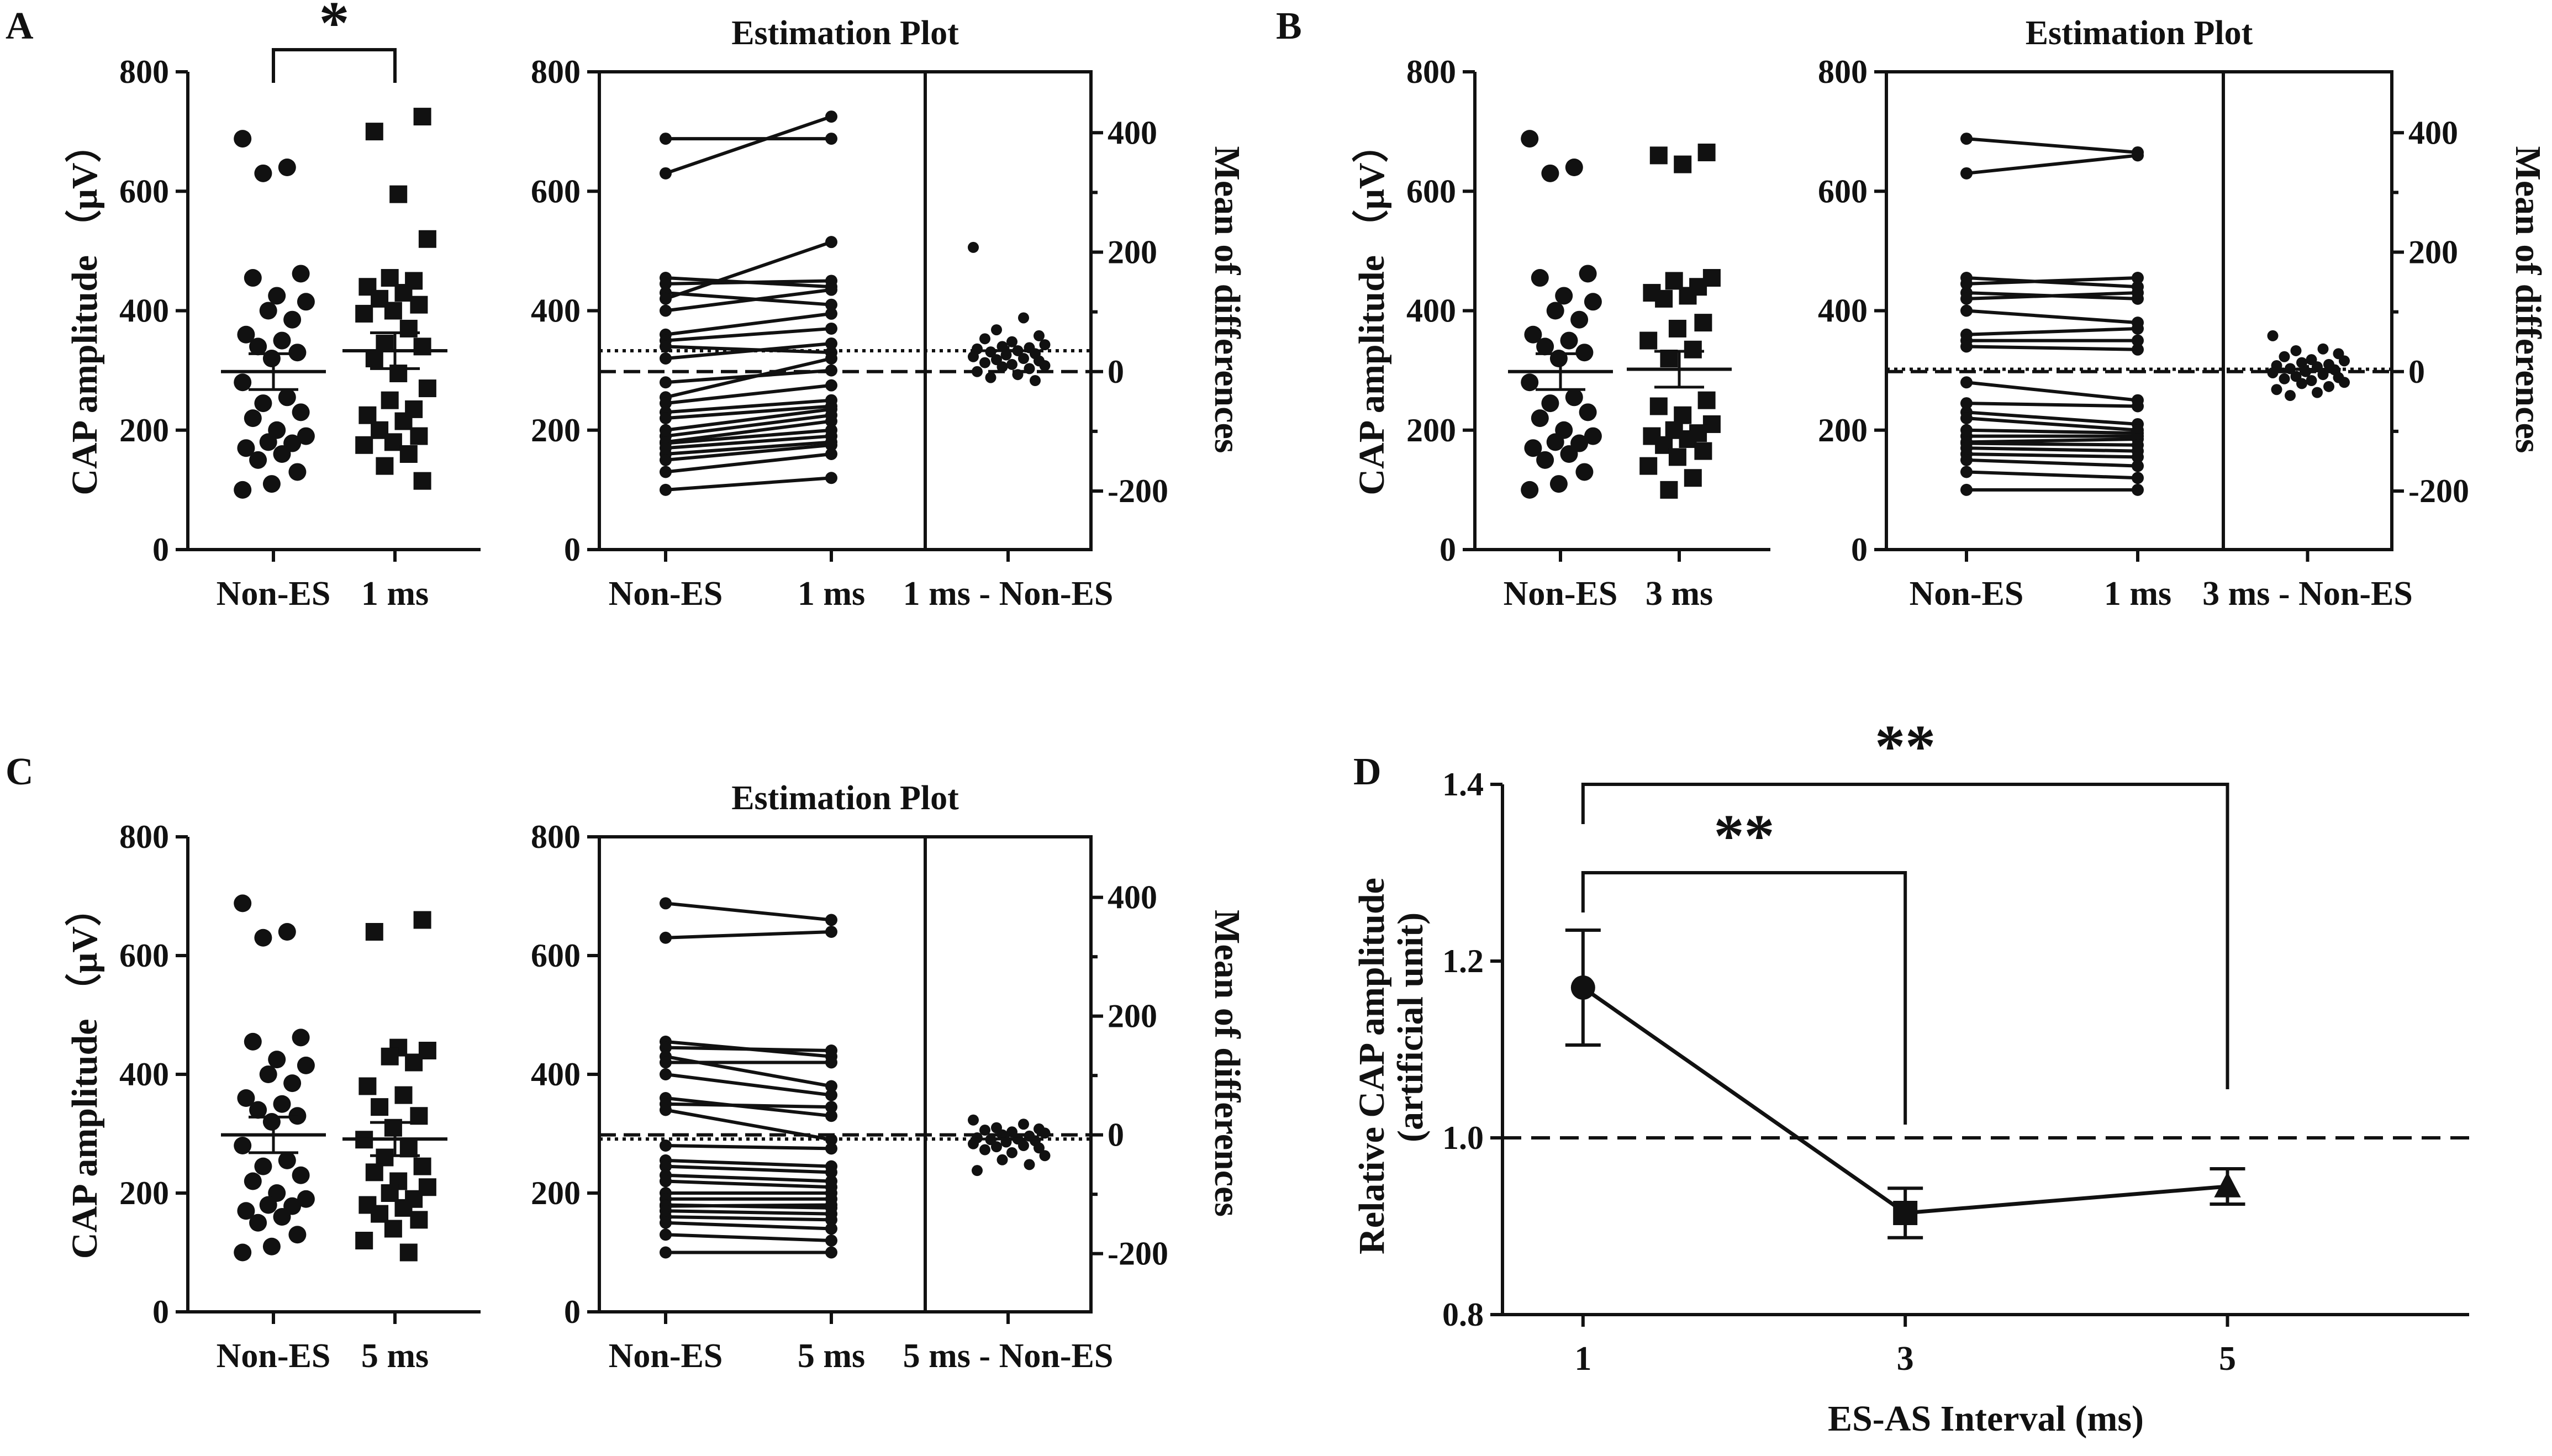 The image size is (2552, 1456). I want to click on y-tick-label: 0, so click(161, 1312).